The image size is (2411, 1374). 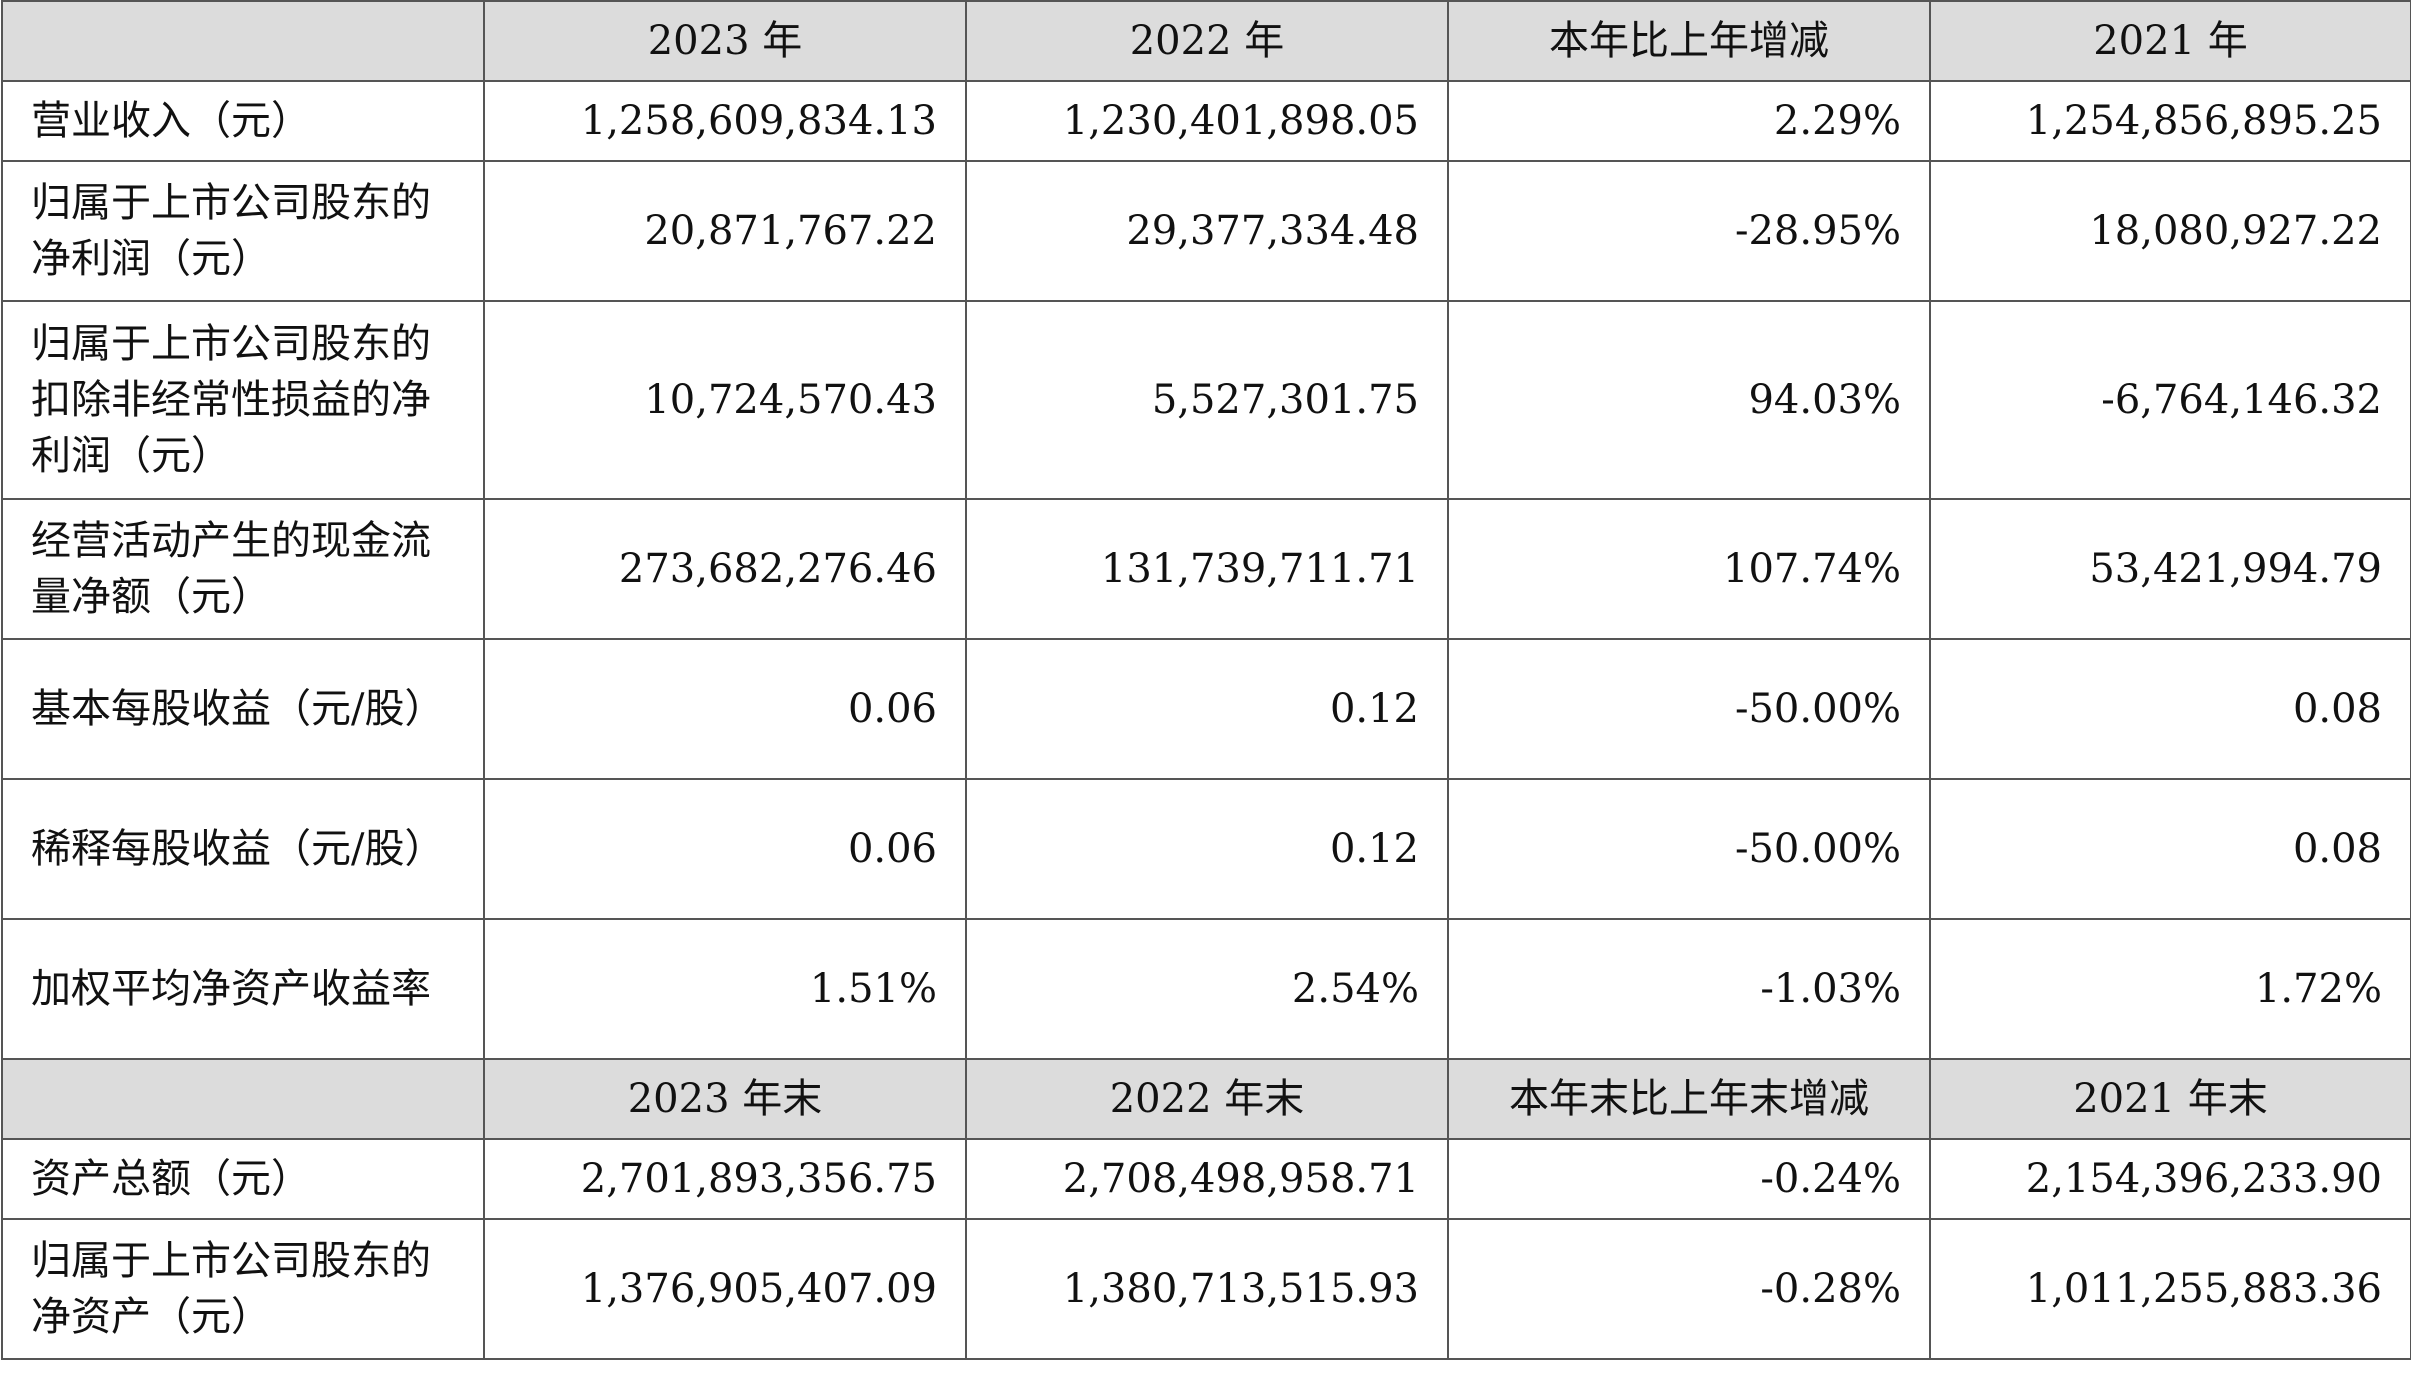 What do you see at coordinates (725, 569) in the screenshot?
I see `value-2023: 273,682,276.46` at bounding box center [725, 569].